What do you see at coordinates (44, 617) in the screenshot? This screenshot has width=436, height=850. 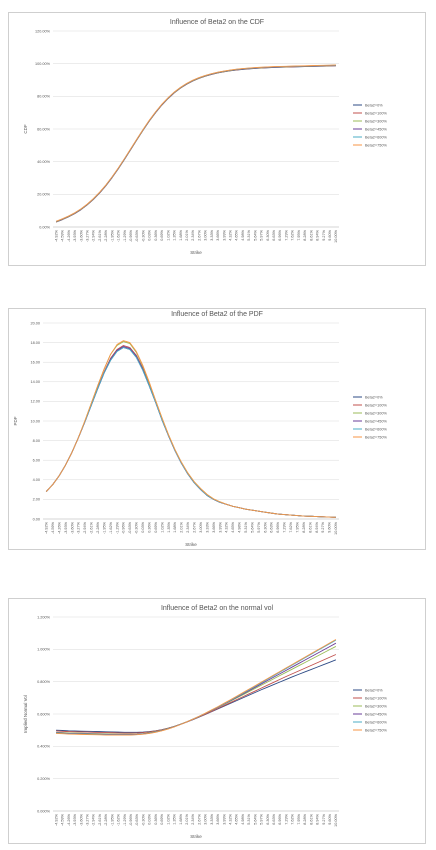 I see `y-tick-label: 1.200%` at bounding box center [44, 617].